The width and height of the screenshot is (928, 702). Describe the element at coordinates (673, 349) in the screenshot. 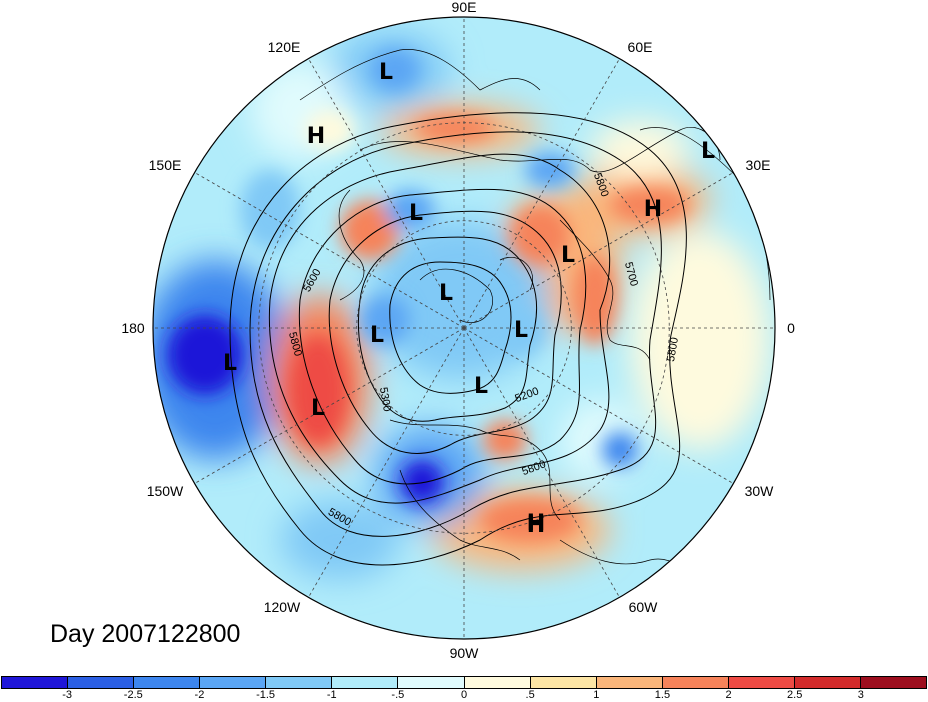

I see `contour-label: 5800` at that location.